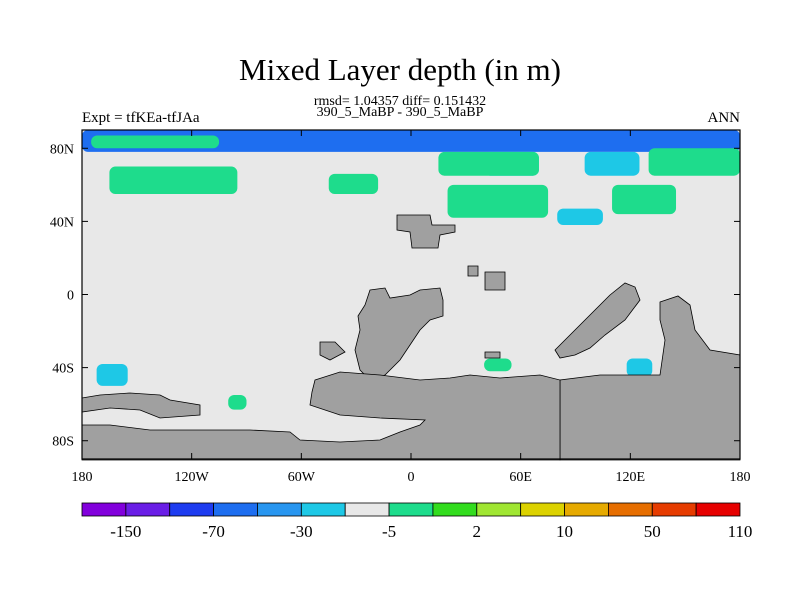 The image size is (800, 600). Describe the element at coordinates (740, 531) in the screenshot. I see `colorbar-label: 110` at that location.